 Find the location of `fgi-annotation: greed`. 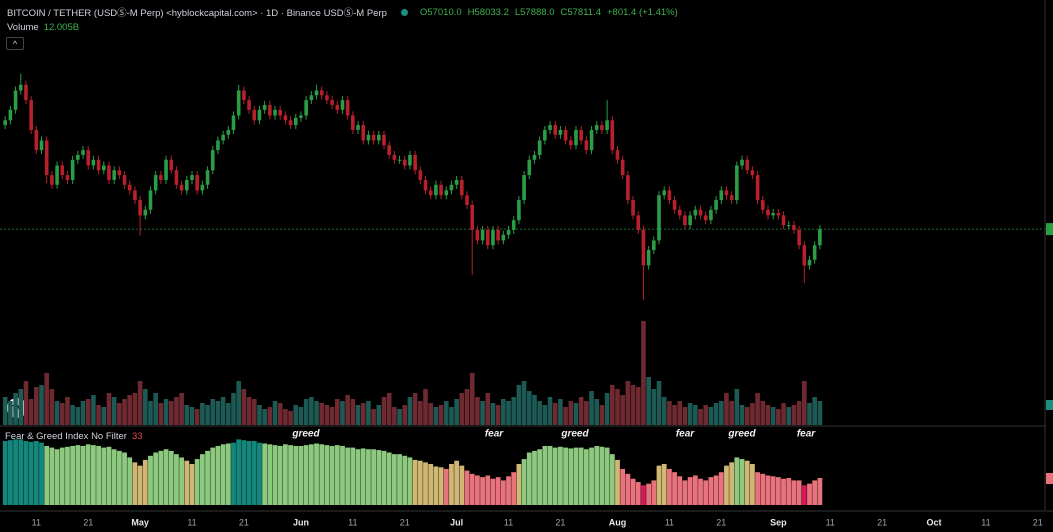

fgi-annotation: greed is located at coordinates (574, 434).